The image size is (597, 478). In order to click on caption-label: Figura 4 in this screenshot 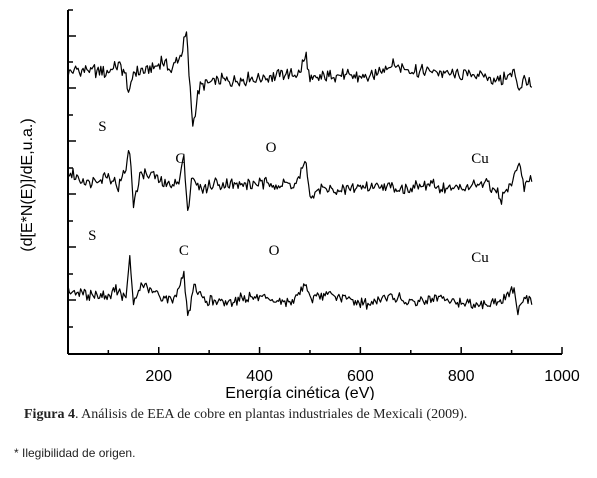, I will do `click(49, 414)`.